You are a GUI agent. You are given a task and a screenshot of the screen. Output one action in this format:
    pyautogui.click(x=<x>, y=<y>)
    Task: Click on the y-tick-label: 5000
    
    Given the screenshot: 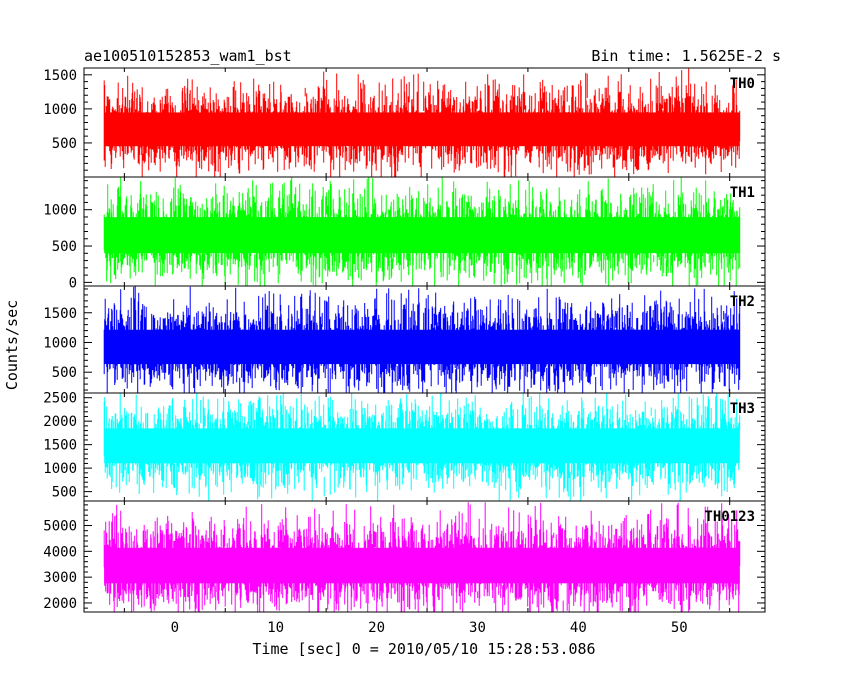 What is the action you would take?
    pyautogui.click(x=60, y=527)
    